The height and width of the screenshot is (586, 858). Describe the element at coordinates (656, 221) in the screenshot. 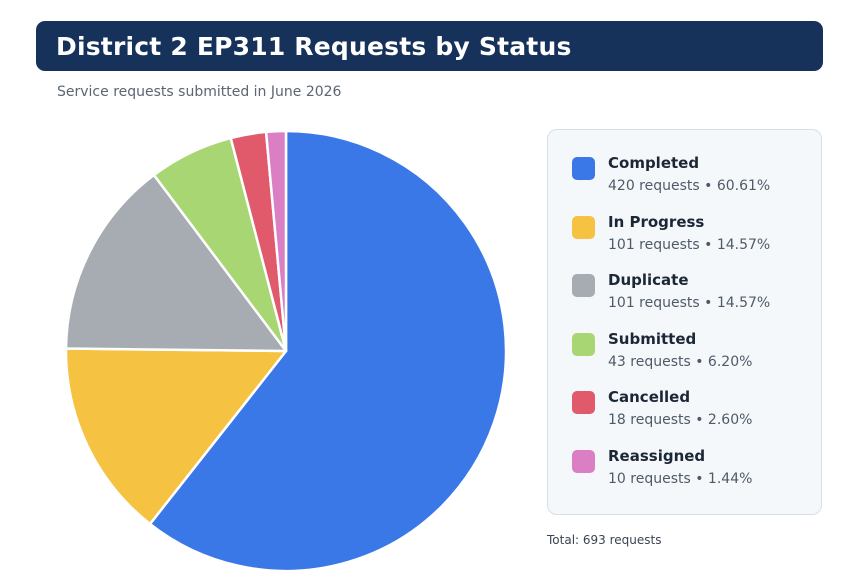

I see `legend-label: In Progress` at that location.